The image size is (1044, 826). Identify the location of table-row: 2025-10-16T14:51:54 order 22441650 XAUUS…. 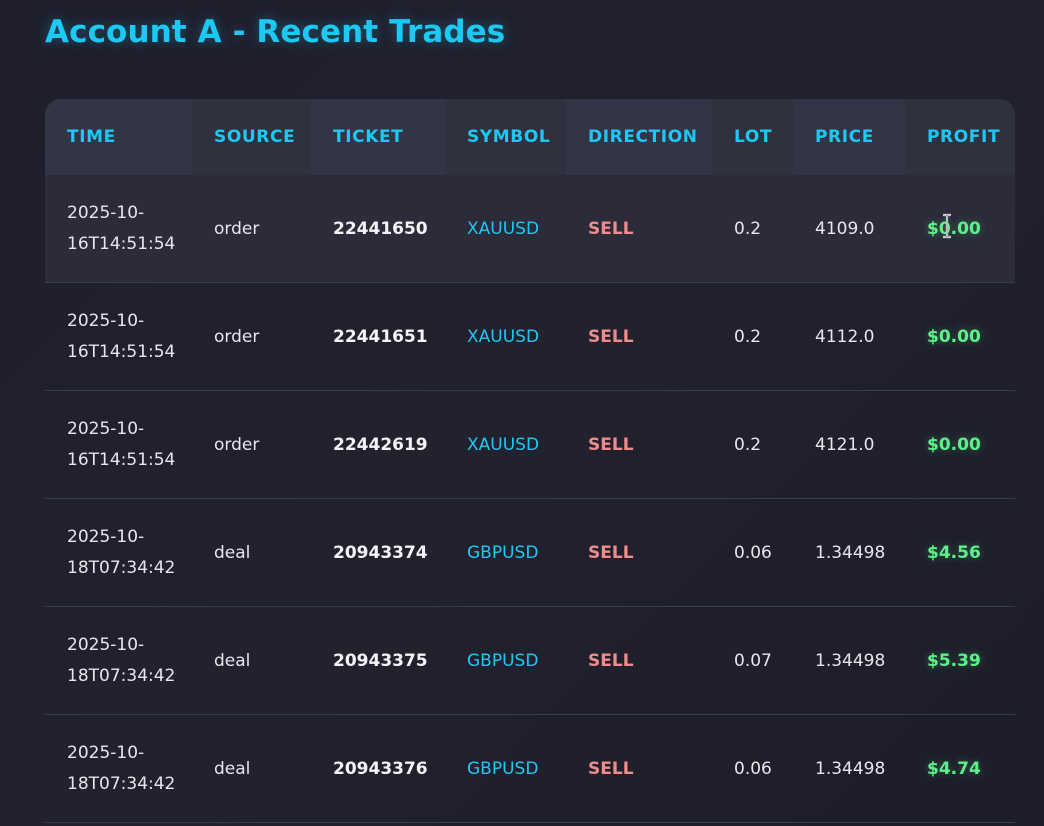
(530, 229).